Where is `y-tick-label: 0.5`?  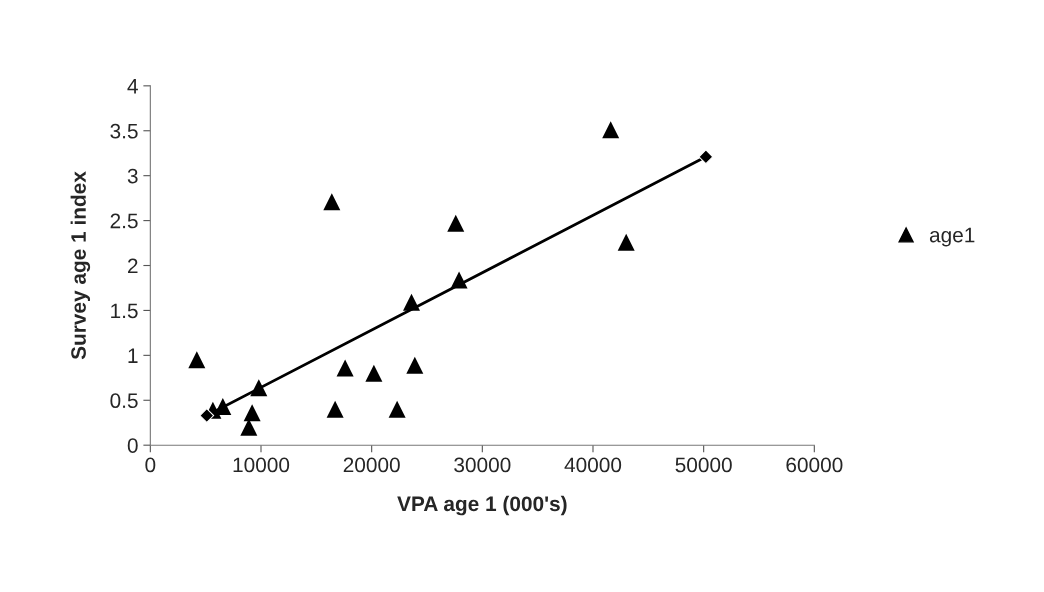
y-tick-label: 0.5 is located at coordinates (124, 401).